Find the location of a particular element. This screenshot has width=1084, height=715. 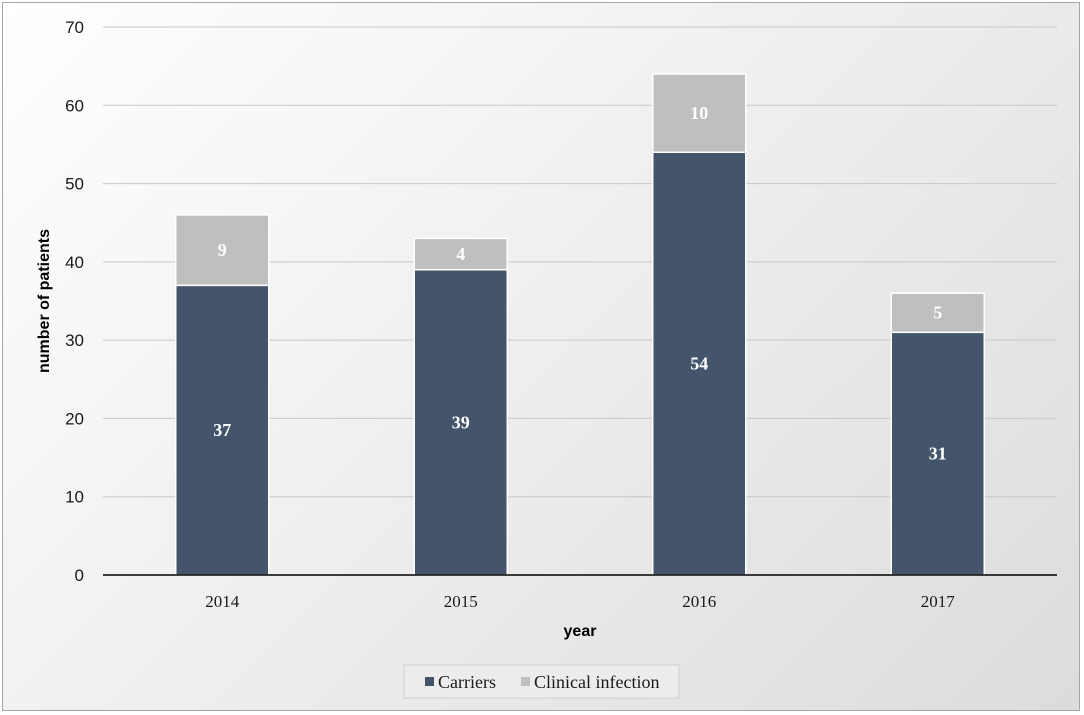

bar-clinical-infection-2016 is located at coordinates (699, 113).